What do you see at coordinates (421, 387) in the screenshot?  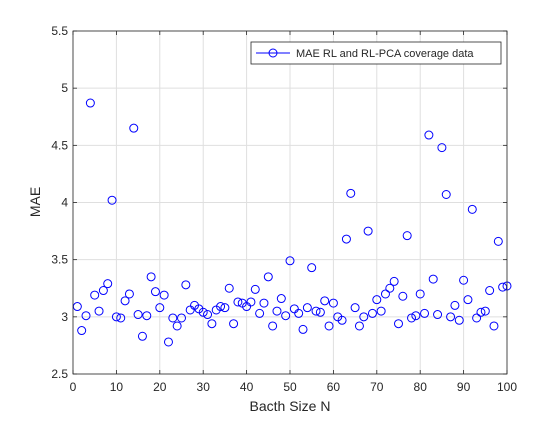 I see `x-tick-label: 80` at bounding box center [421, 387].